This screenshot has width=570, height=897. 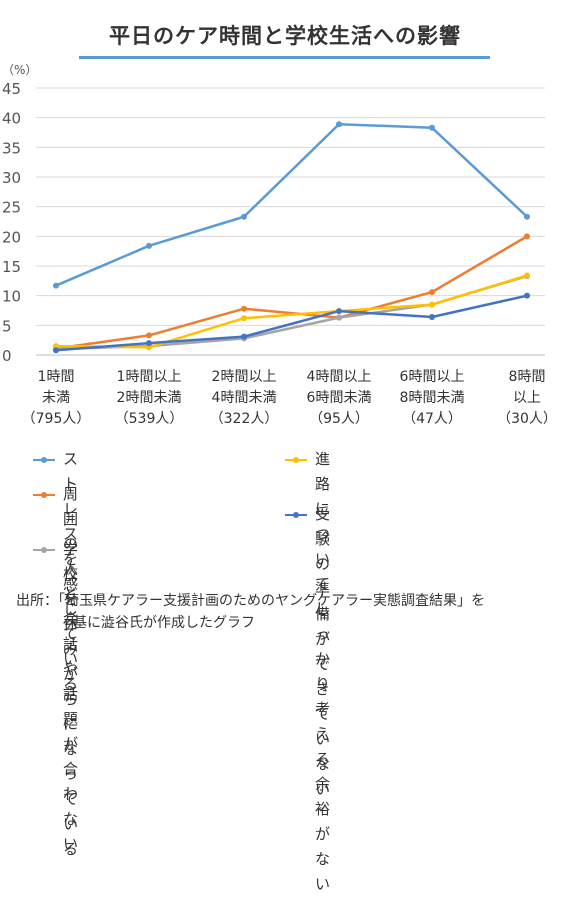 I want to click on x-tick-label-0-3: （795人）, so click(x=56, y=419).